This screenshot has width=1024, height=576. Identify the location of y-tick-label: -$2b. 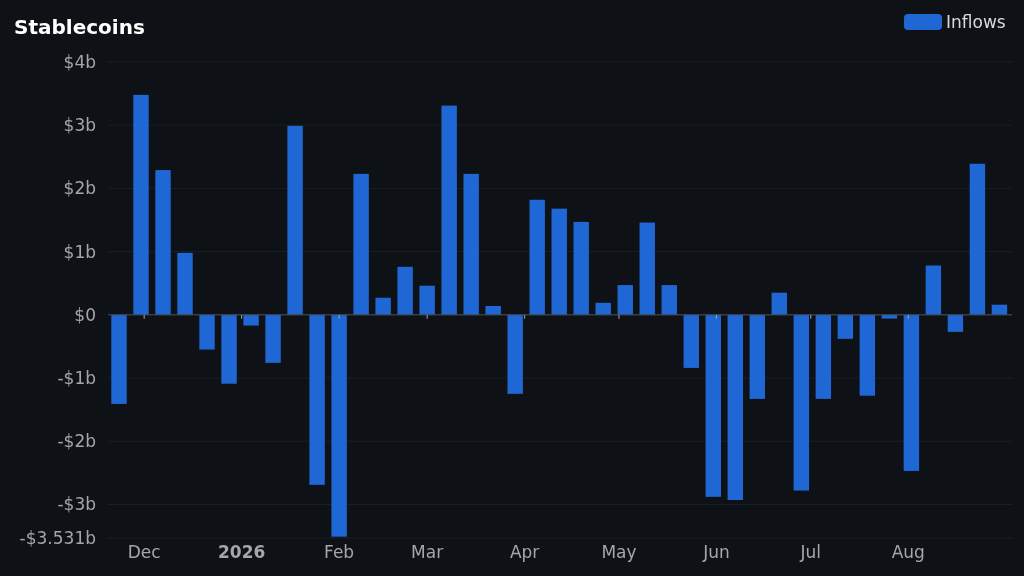
(76, 441).